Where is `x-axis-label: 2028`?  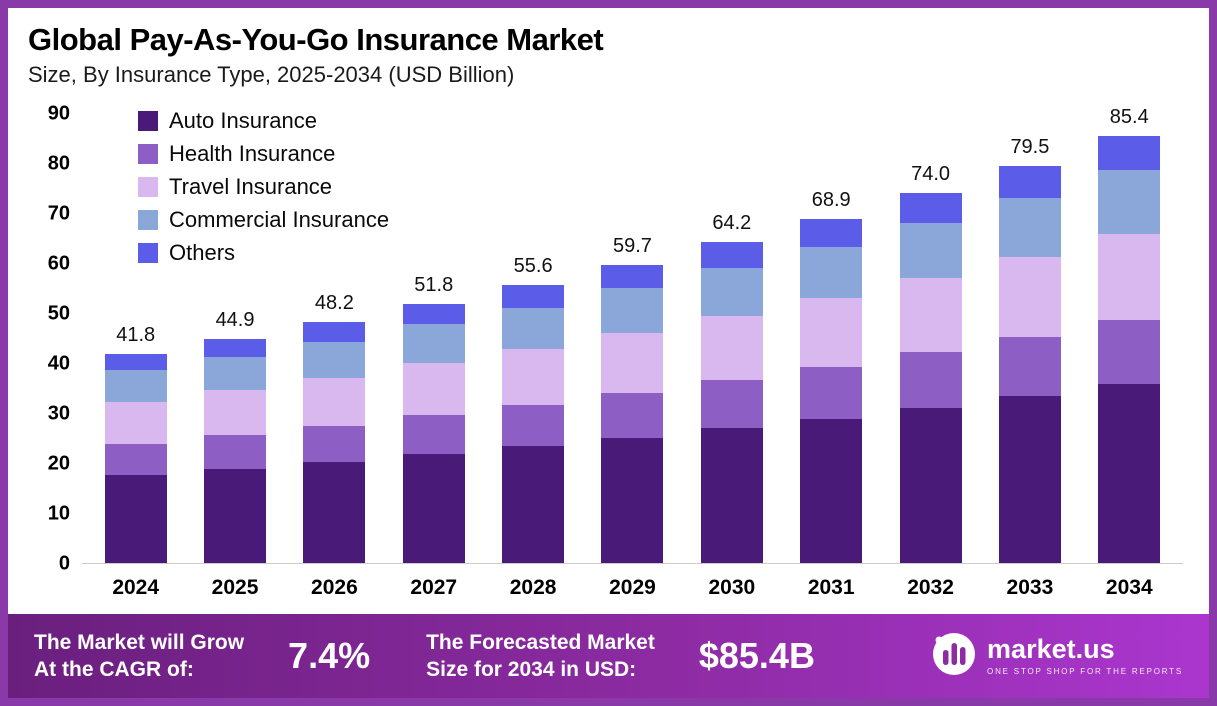
x-axis-label: 2028 is located at coordinates (533, 587).